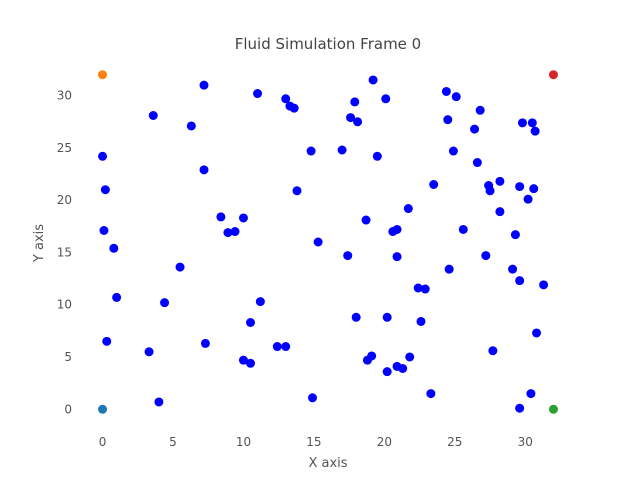 This screenshot has width=640, height=480. Describe the element at coordinates (68, 409) in the screenshot. I see `y-tick-label: 0` at that location.